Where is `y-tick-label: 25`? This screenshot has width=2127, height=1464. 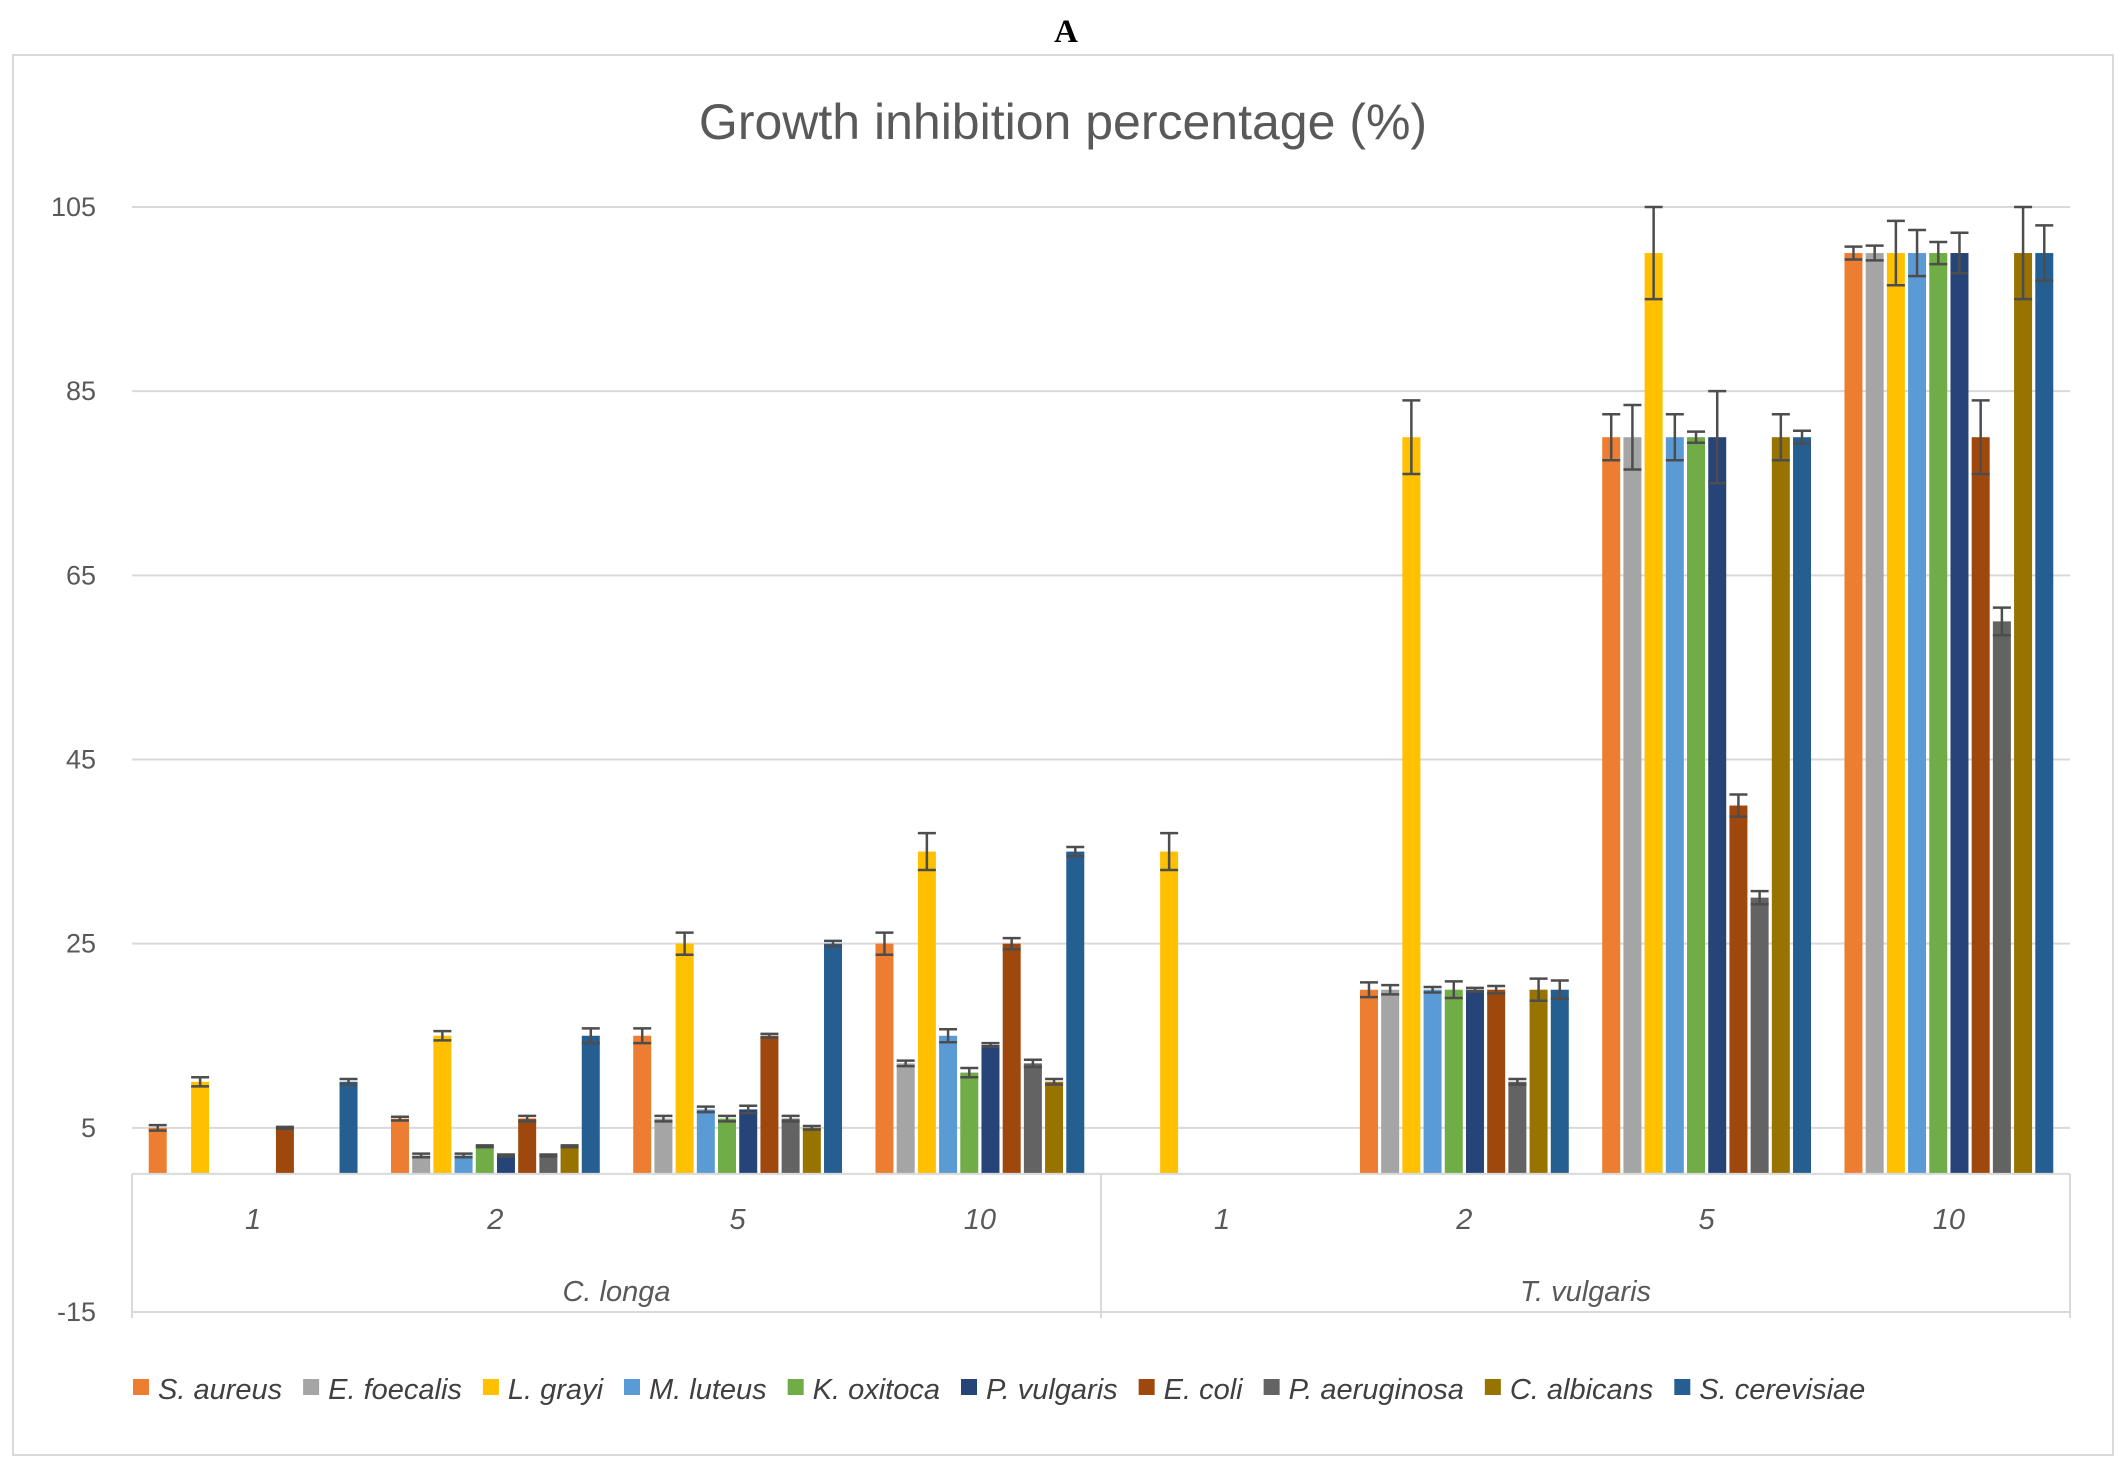
y-tick-label: 25 is located at coordinates (81, 944).